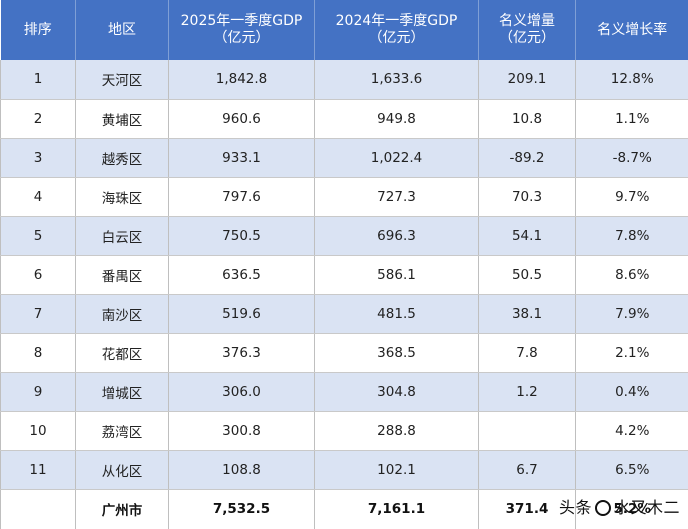 The height and width of the screenshot is (529, 688). What do you see at coordinates (242, 118) in the screenshot?
I see `cell-col-gdp-2025: 960.6` at bounding box center [242, 118].